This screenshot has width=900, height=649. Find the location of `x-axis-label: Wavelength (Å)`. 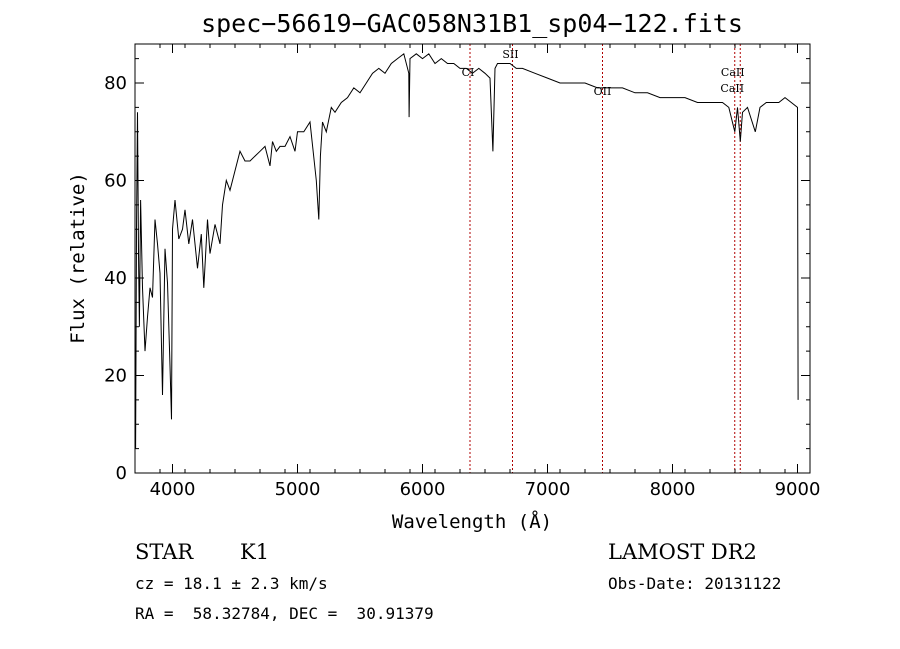

x-axis-label: Wavelength (Å) is located at coordinates (472, 521).